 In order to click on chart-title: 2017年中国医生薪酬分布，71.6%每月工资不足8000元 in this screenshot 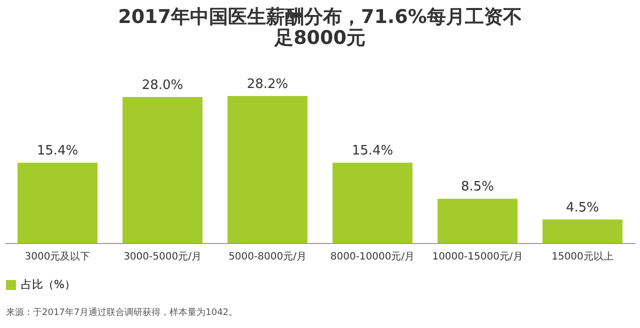, I will do `click(320, 27)`.